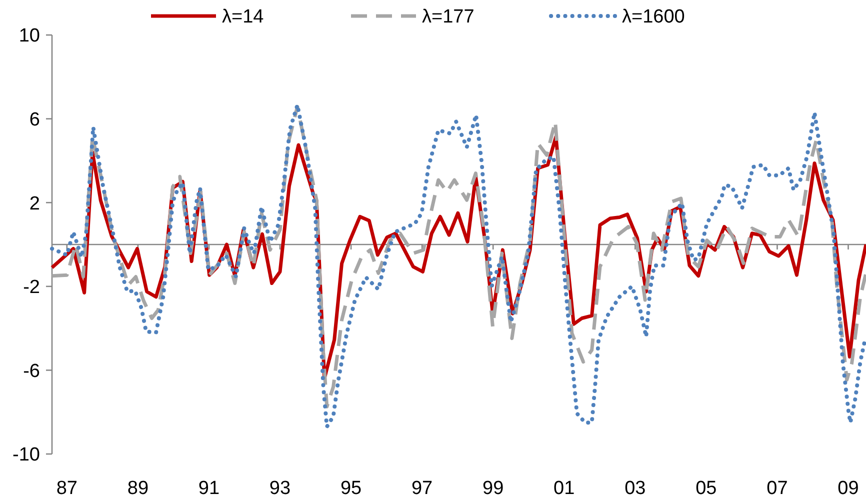 The image size is (866, 502). I want to click on x-tick-label: 93, so click(280, 488).